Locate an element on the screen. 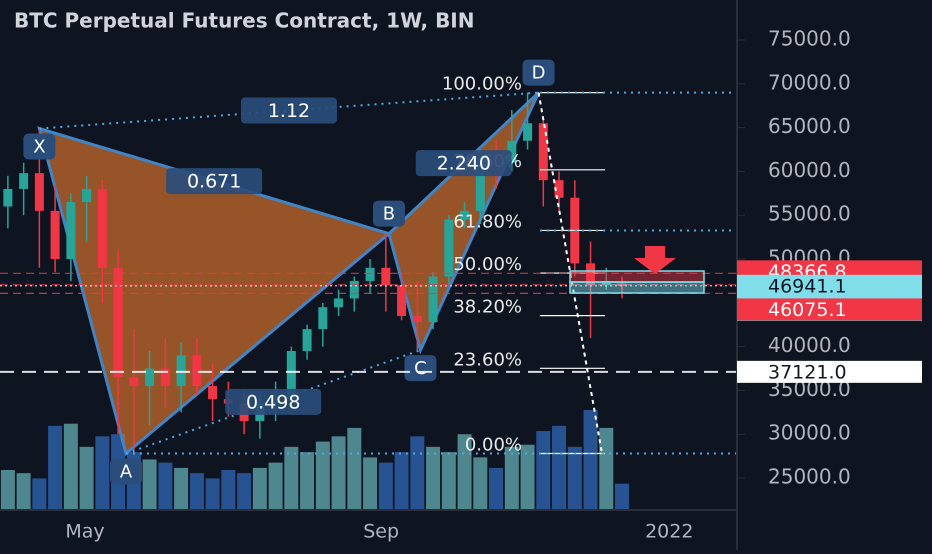 This screenshot has width=932, height=554. ratio-label: 0.498 is located at coordinates (273, 402).